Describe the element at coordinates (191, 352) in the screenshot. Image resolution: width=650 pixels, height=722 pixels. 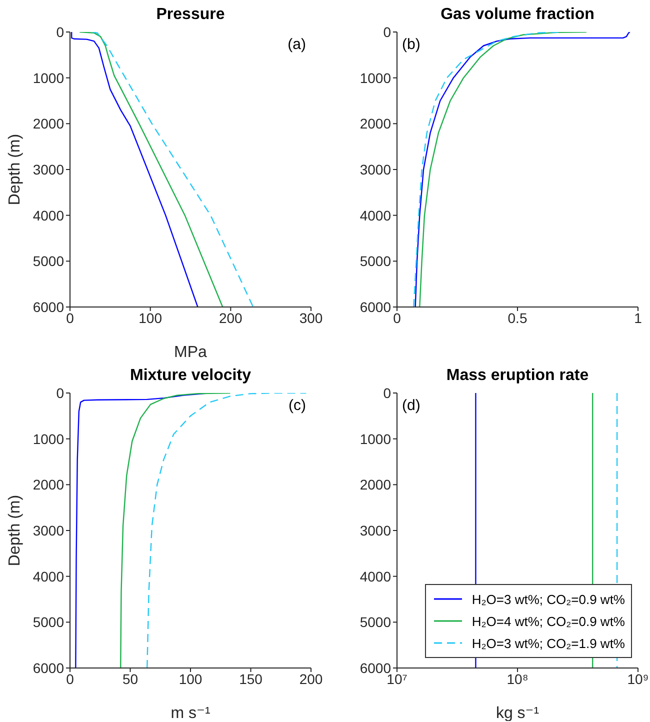
I see `x-axis-title: MPa` at that location.